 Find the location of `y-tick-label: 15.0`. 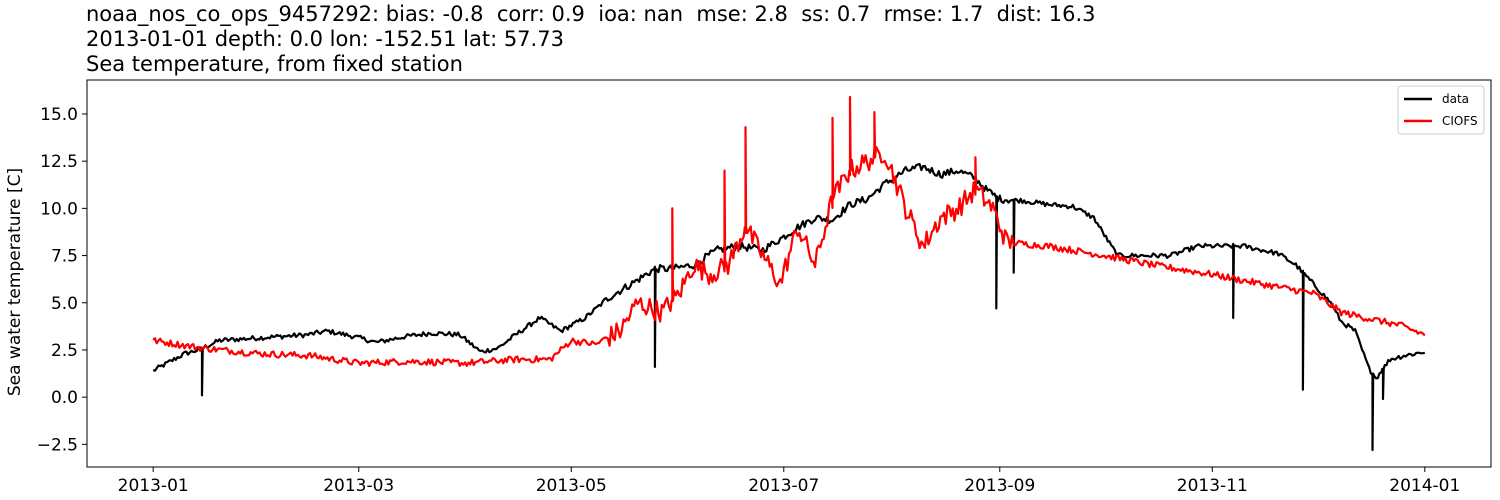

y-tick-label: 15.0 is located at coordinates (59, 115).